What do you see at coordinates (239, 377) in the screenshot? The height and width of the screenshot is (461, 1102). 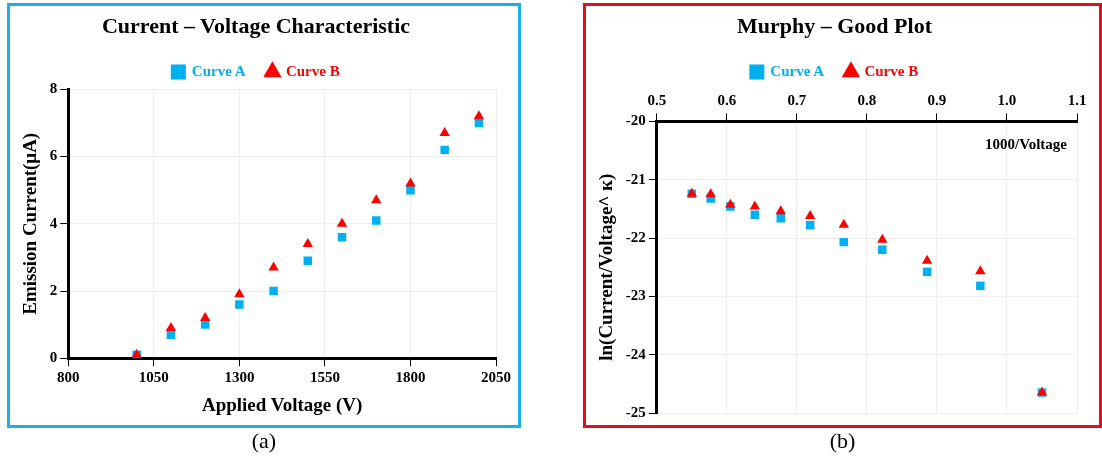 I see `x-tick-label: 1300` at bounding box center [239, 377].